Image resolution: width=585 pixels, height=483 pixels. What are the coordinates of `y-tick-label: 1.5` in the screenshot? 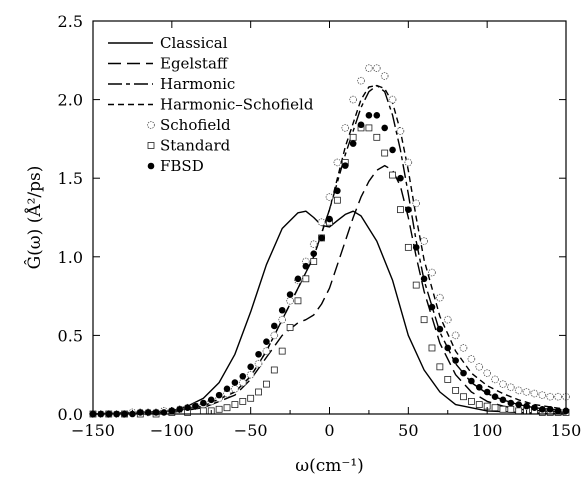 It's located at (70, 178).